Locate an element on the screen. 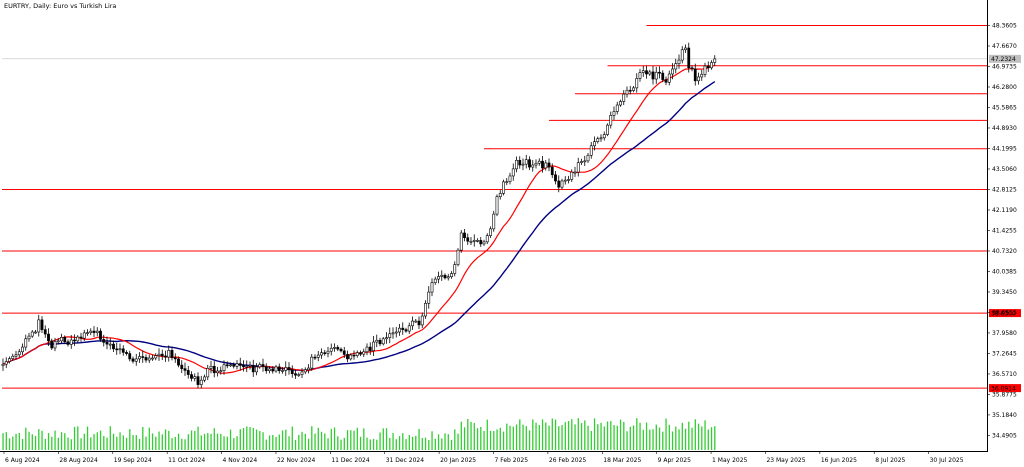 The image size is (1024, 467). y-tick-label: 41.4255 is located at coordinates (1004, 231).